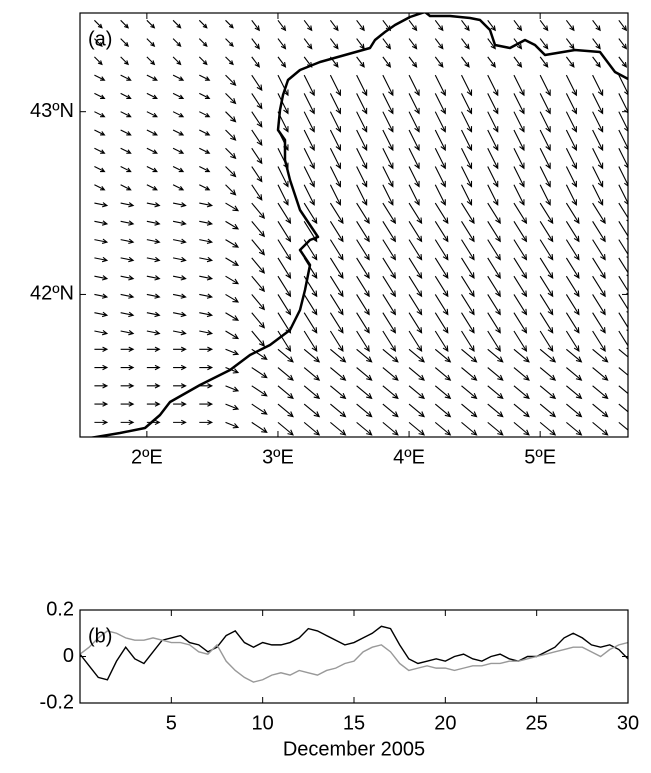 The image size is (651, 773). Describe the element at coordinates (171, 723) in the screenshot. I see `x-tick-label: 5` at that location.